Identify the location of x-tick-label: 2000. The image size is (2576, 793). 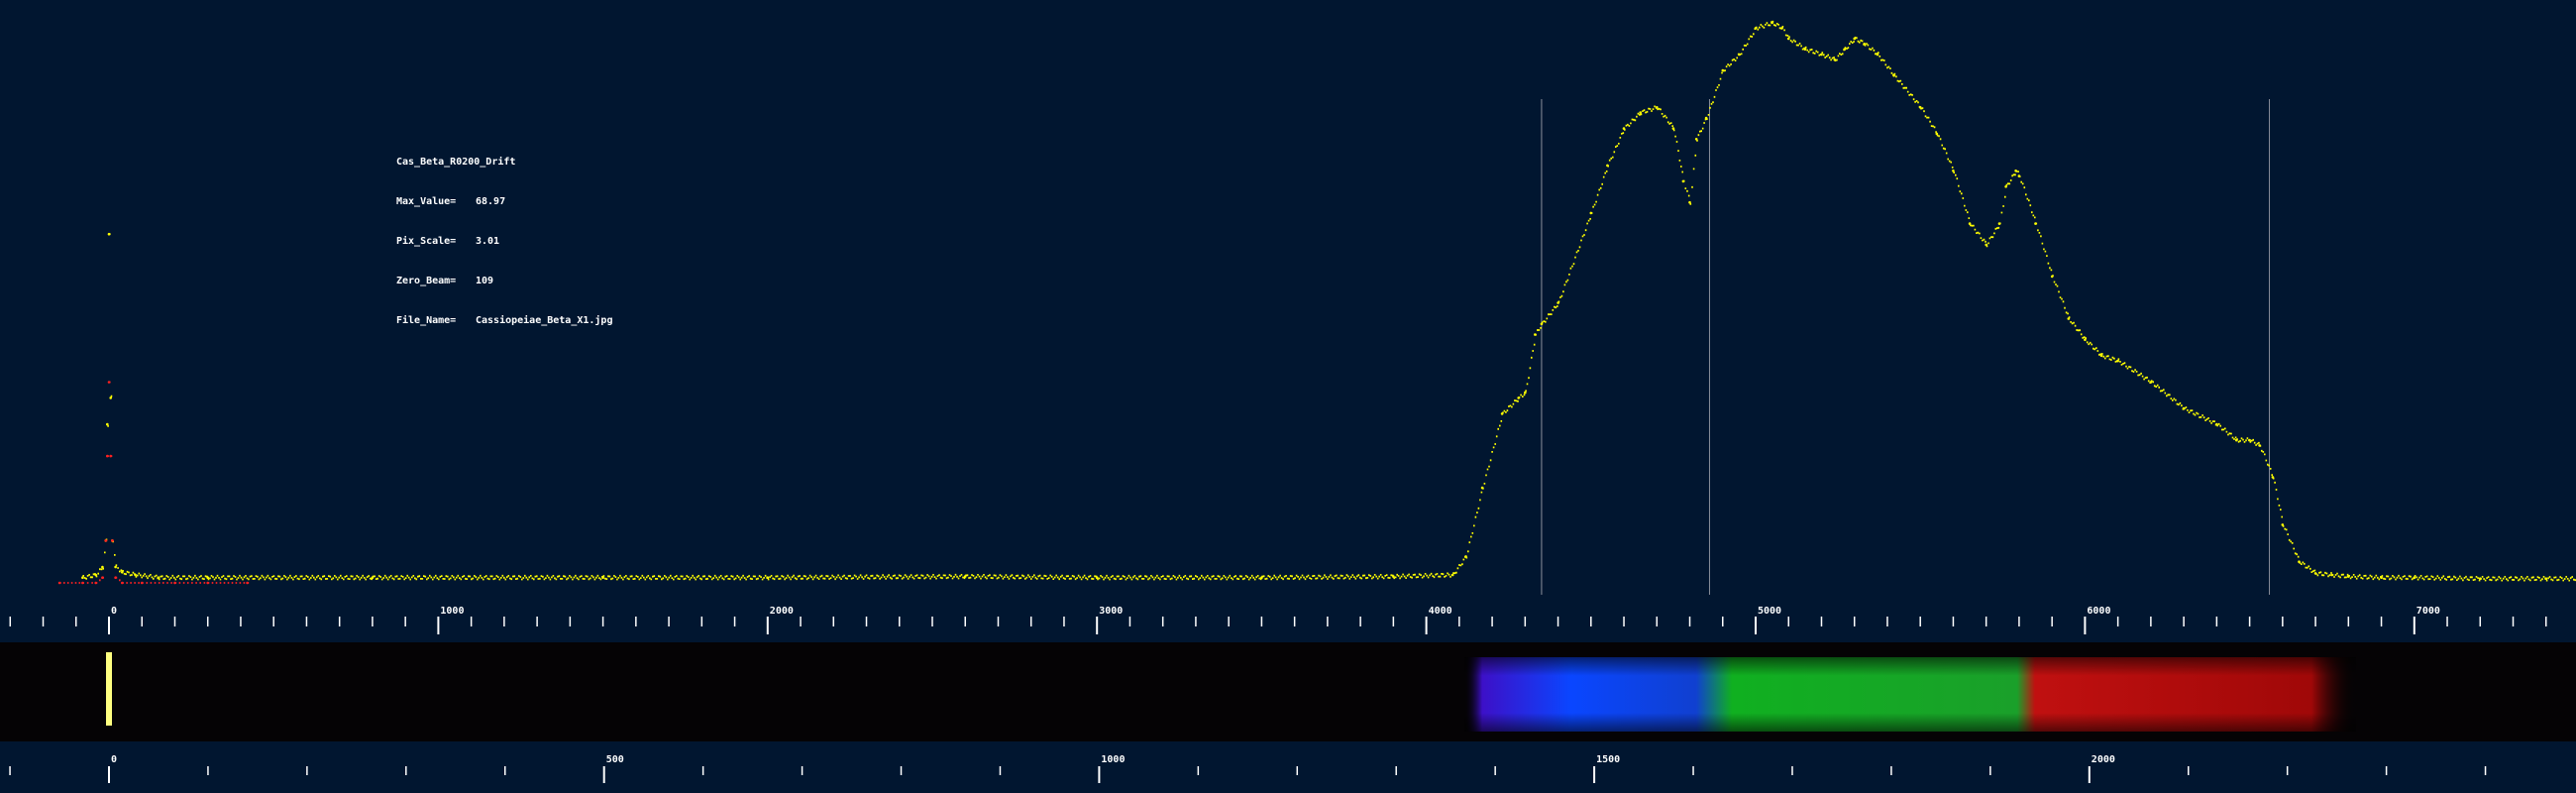
(782, 611).